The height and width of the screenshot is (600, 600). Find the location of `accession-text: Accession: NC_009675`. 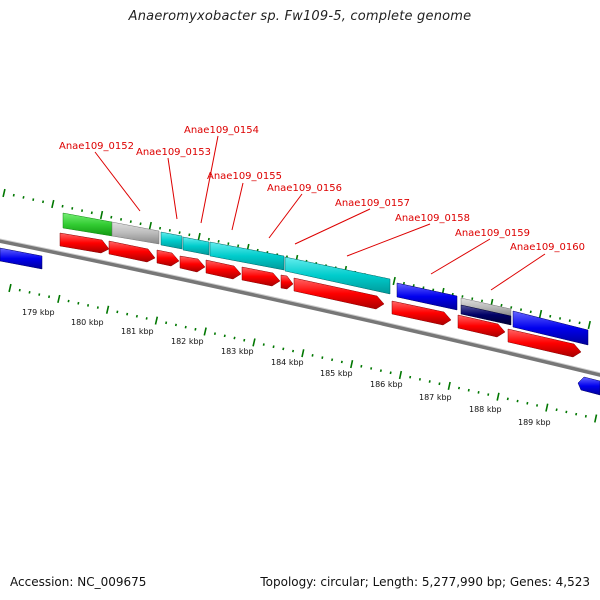

accession-text: Accession: NC_009675 is located at coordinates (78, 582).